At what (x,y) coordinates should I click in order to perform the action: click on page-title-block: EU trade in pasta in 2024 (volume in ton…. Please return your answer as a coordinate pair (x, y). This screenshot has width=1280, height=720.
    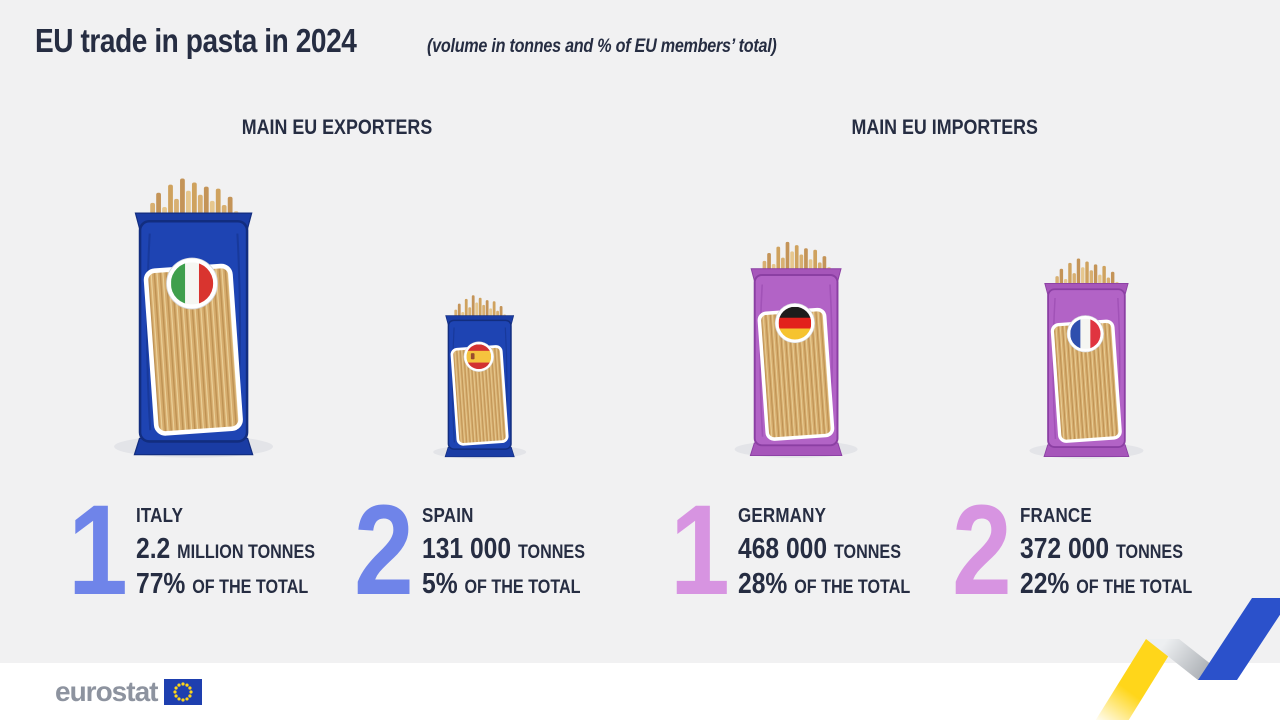
    Looking at the image, I should click on (436, 41).